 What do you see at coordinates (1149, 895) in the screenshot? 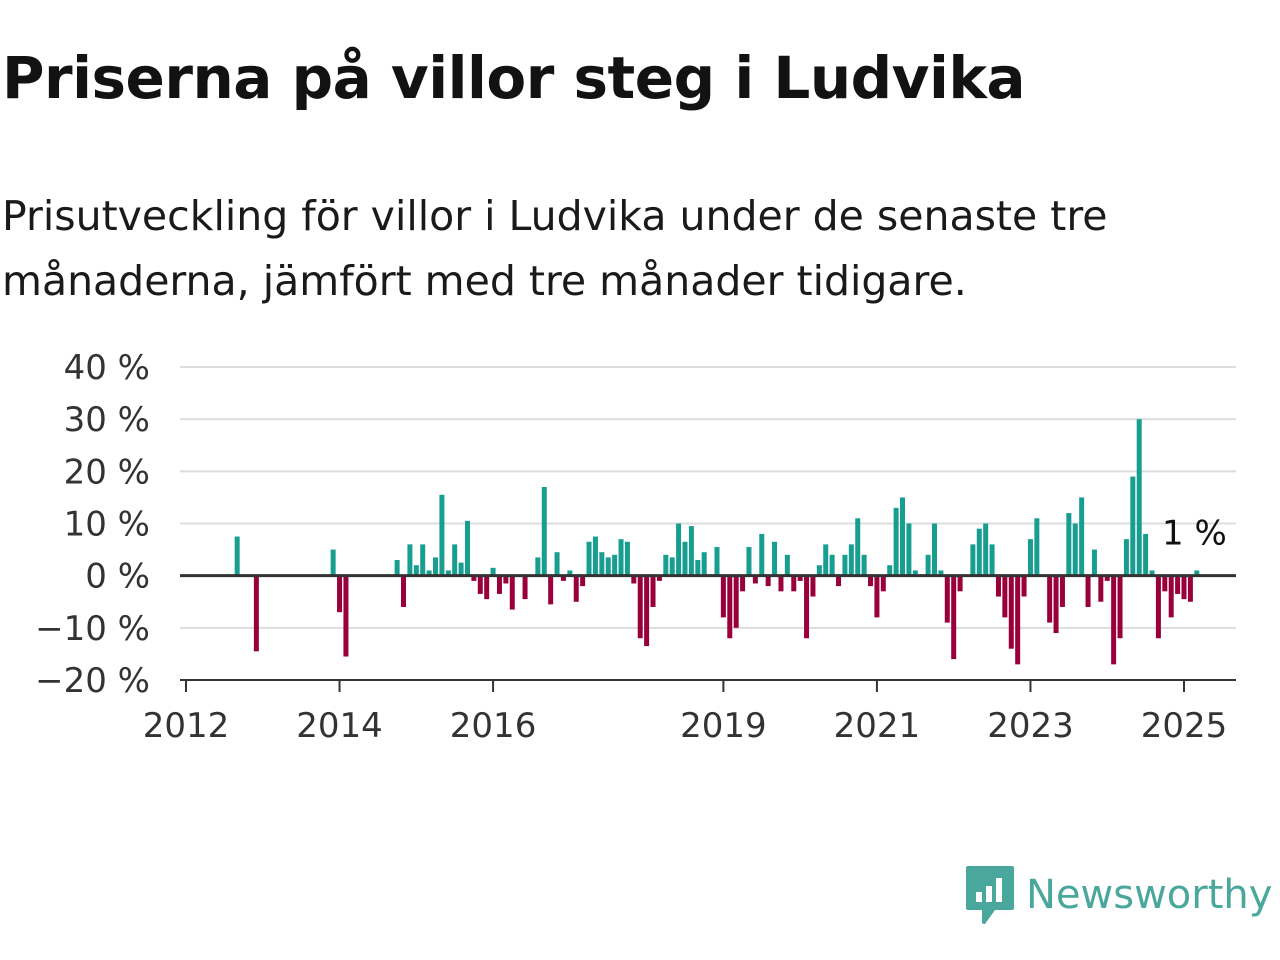
I see `brand-name: Newsworthy` at bounding box center [1149, 895].